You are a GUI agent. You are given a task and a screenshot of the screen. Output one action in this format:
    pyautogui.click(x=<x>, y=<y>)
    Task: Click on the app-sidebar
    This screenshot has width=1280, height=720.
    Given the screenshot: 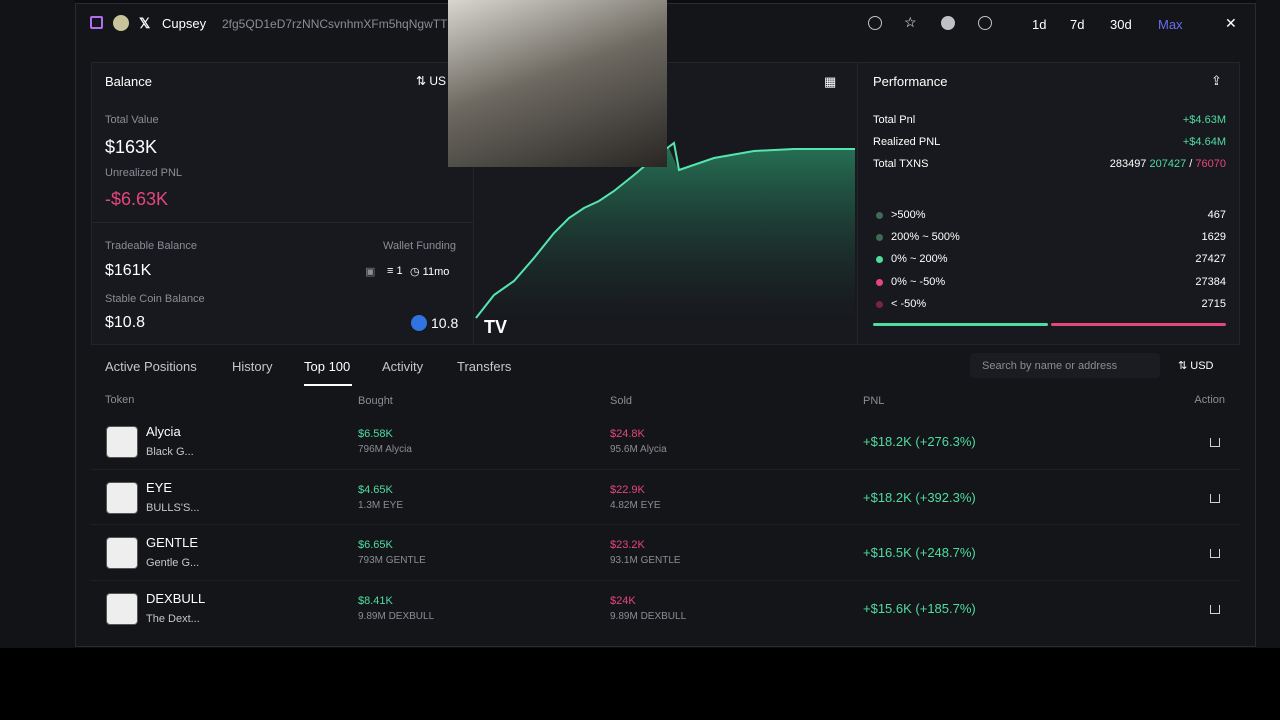 What is the action you would take?
    pyautogui.click(x=37, y=324)
    